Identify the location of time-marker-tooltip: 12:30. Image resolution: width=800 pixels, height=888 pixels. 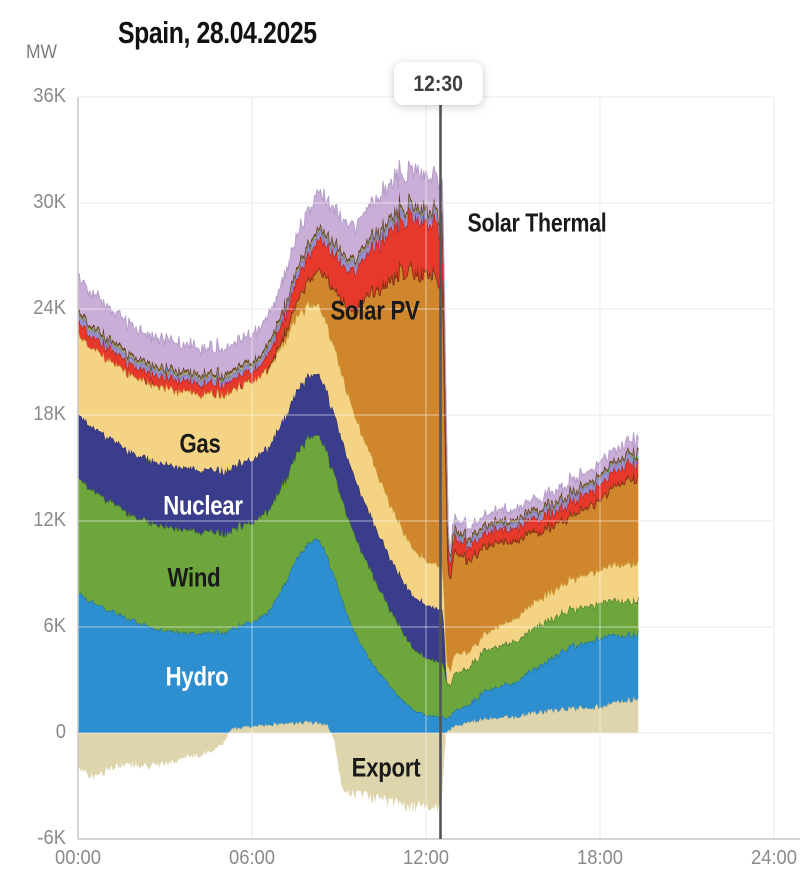
(438, 83).